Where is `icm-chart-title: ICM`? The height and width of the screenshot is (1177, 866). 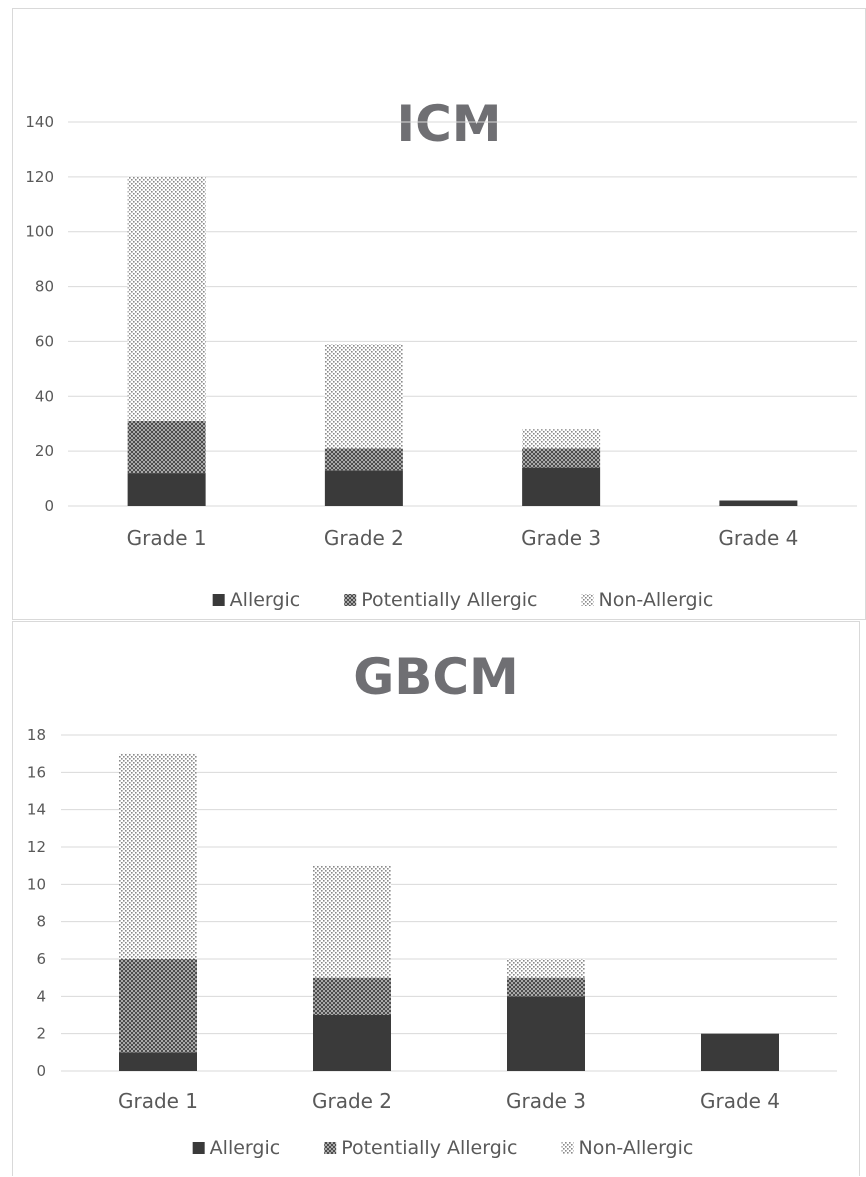 icm-chart-title: ICM is located at coordinates (448, 124).